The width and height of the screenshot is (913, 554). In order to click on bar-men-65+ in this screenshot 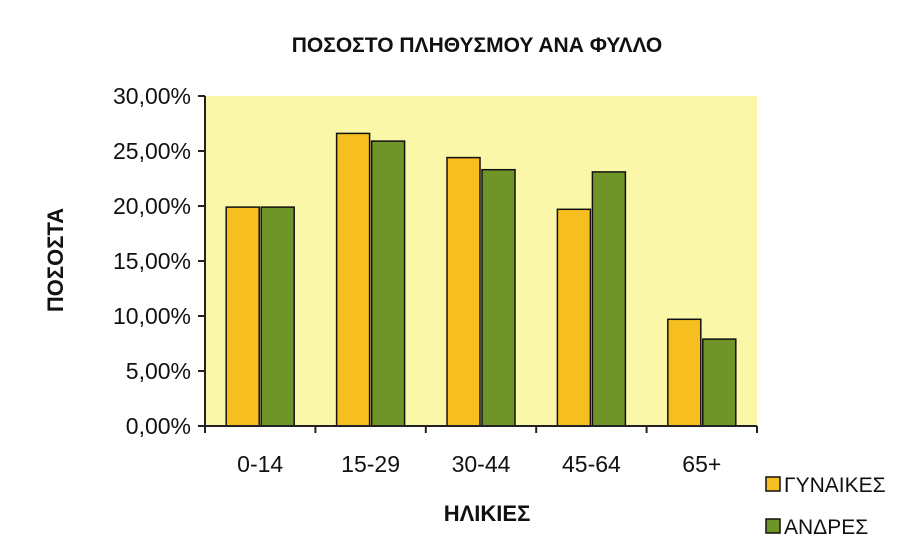, I will do `click(719, 382)`.